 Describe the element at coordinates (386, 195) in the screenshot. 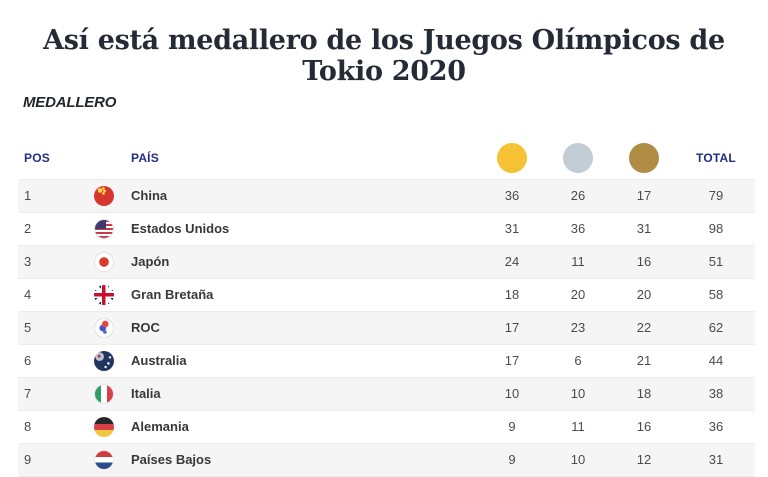

I see `table-row: 1 China 36 26 17 79` at that location.